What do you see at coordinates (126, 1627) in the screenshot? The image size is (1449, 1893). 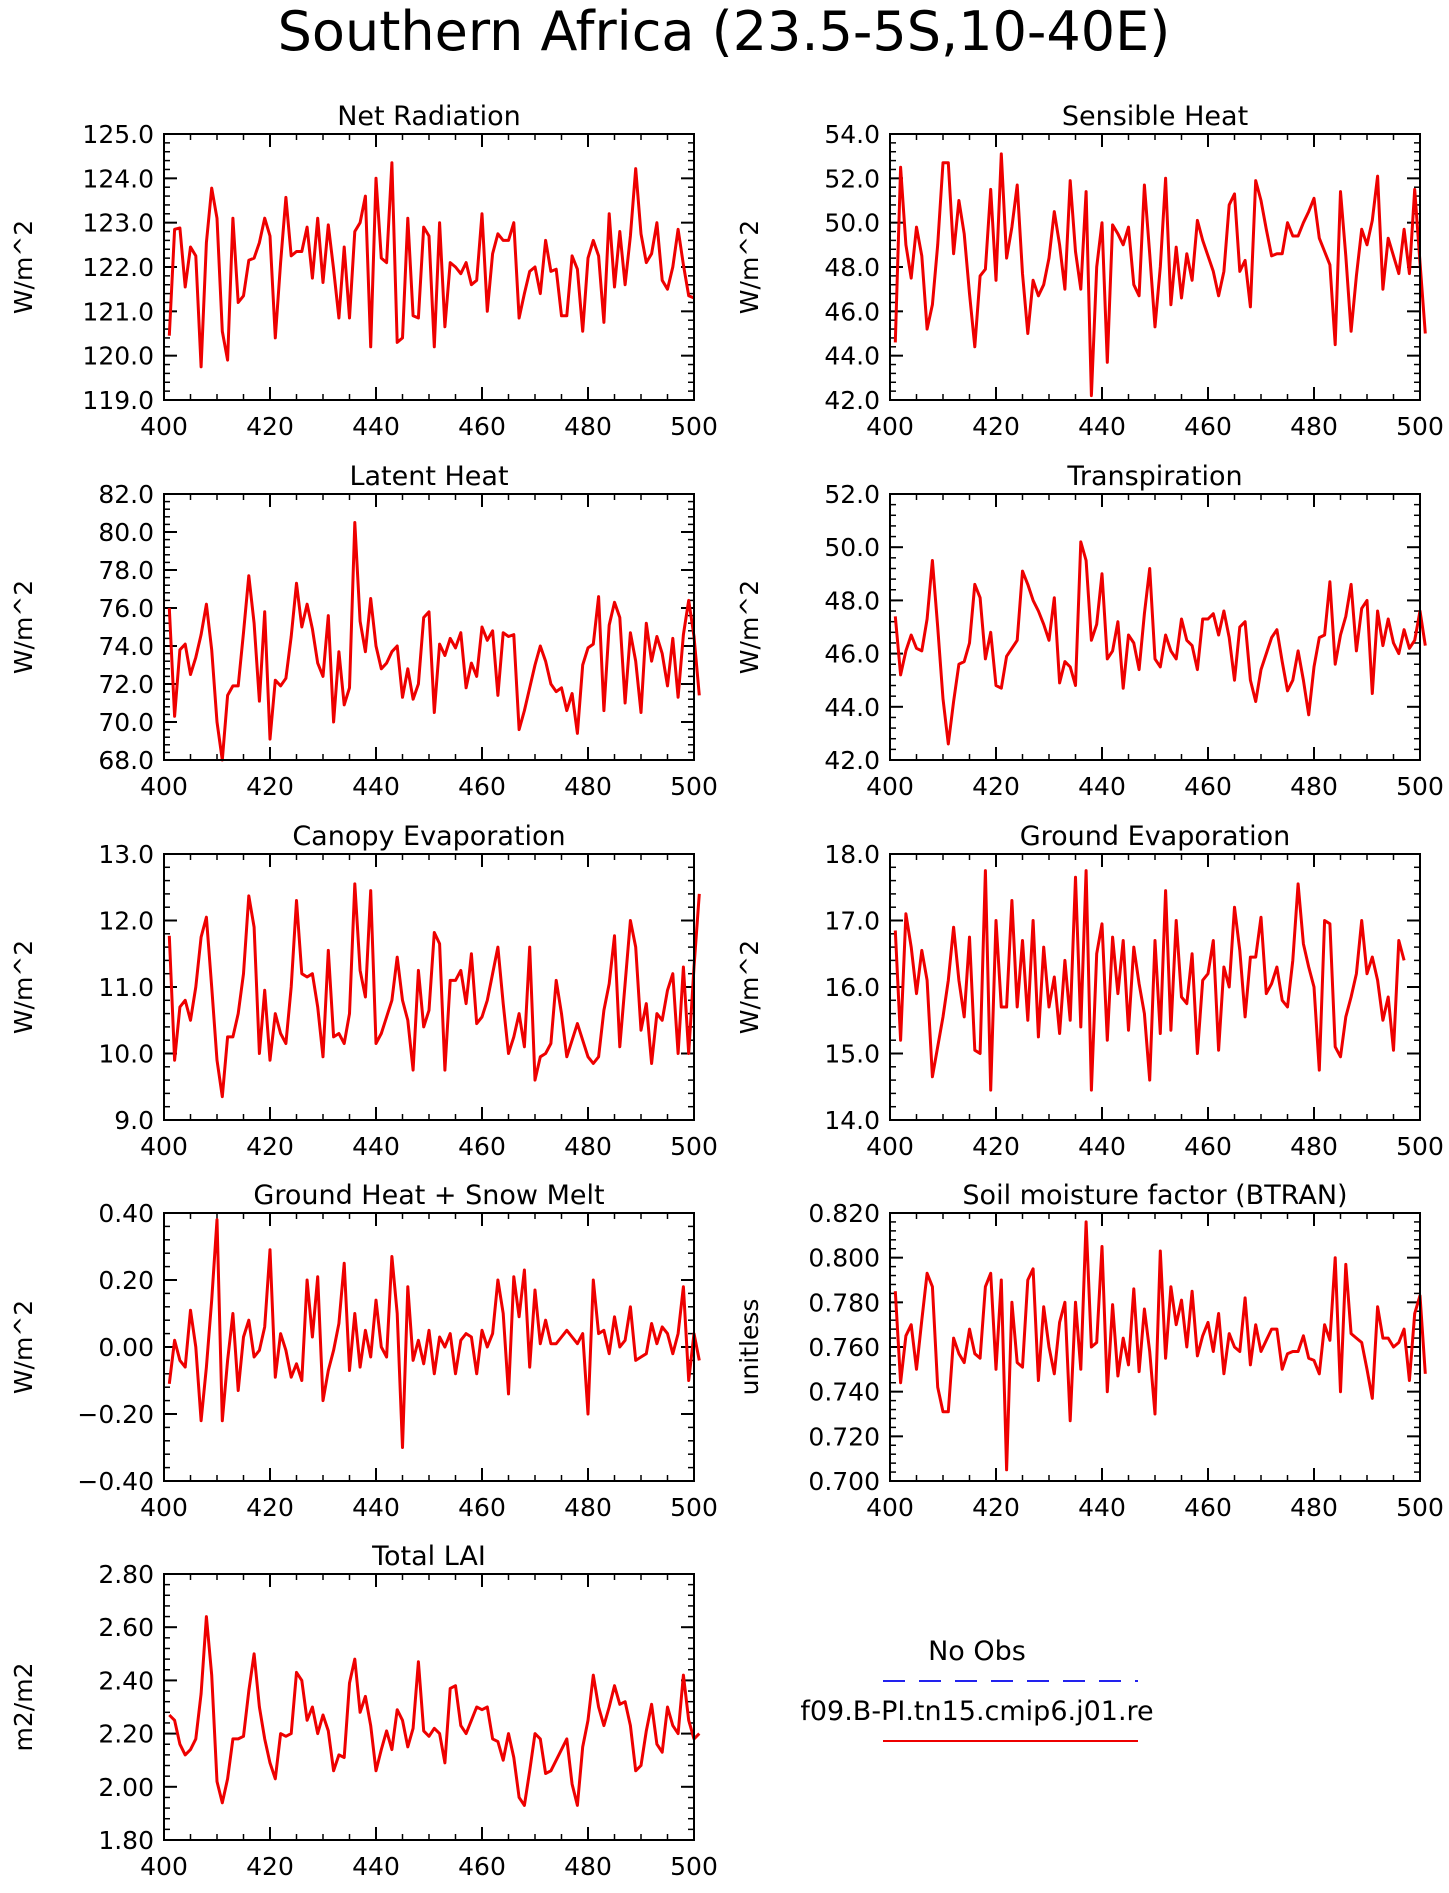 I see `y-tick-label: 2.60` at bounding box center [126, 1627].